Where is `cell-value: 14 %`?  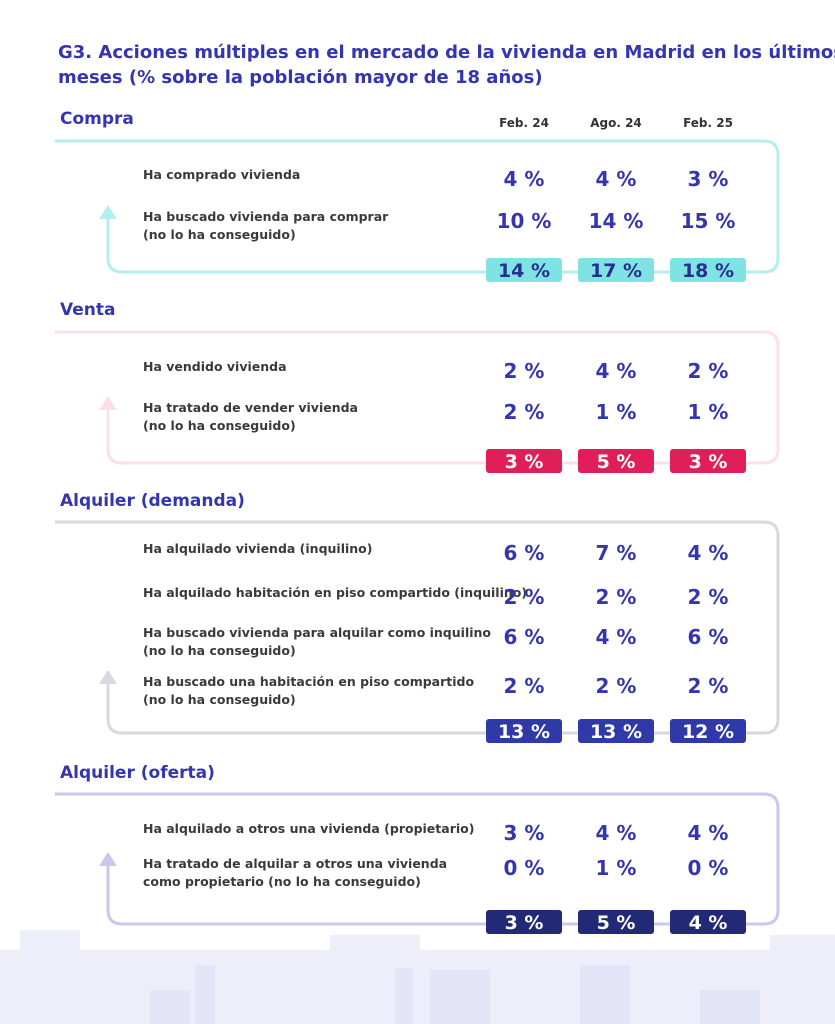
cell-value: 14 % is located at coordinates (616, 221).